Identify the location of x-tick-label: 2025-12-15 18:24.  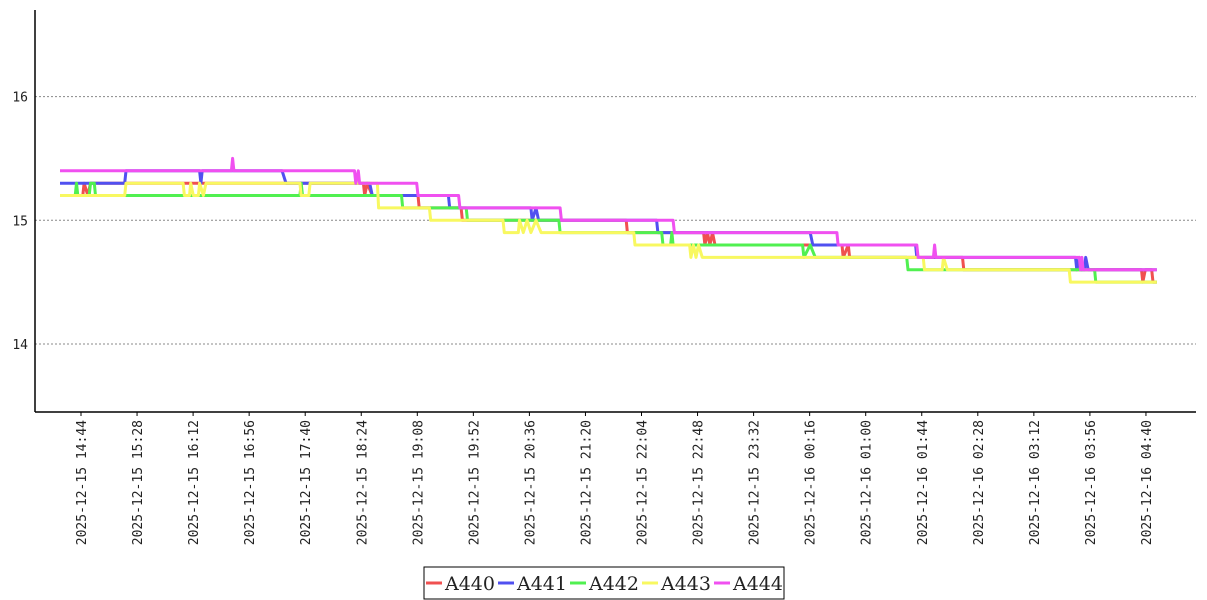
(362, 482).